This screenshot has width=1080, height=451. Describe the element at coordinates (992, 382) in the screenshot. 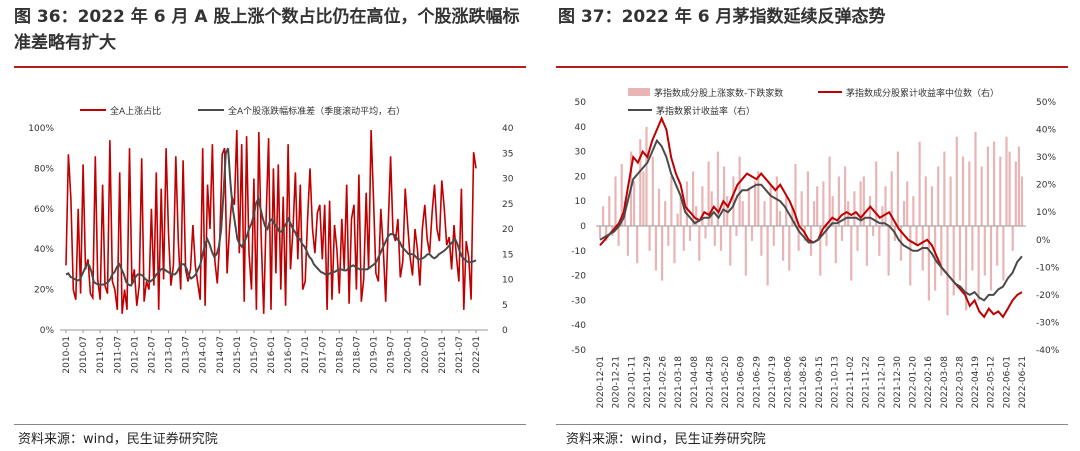

I see `x-tick-label: 2022-05-12` at that location.